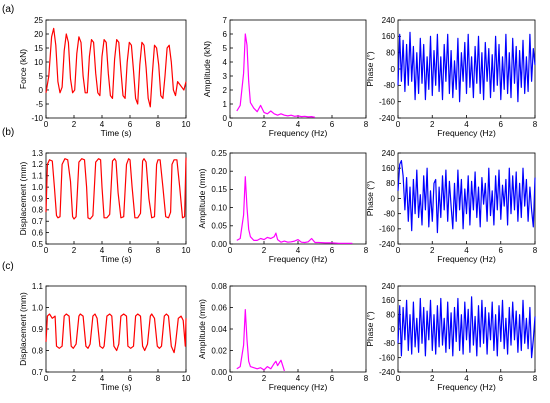 Image resolution: width=550 pixels, height=403 pixels. What do you see at coordinates (38, 34) in the screenshot?
I see `y-tick-label: 20` at bounding box center [38, 34].